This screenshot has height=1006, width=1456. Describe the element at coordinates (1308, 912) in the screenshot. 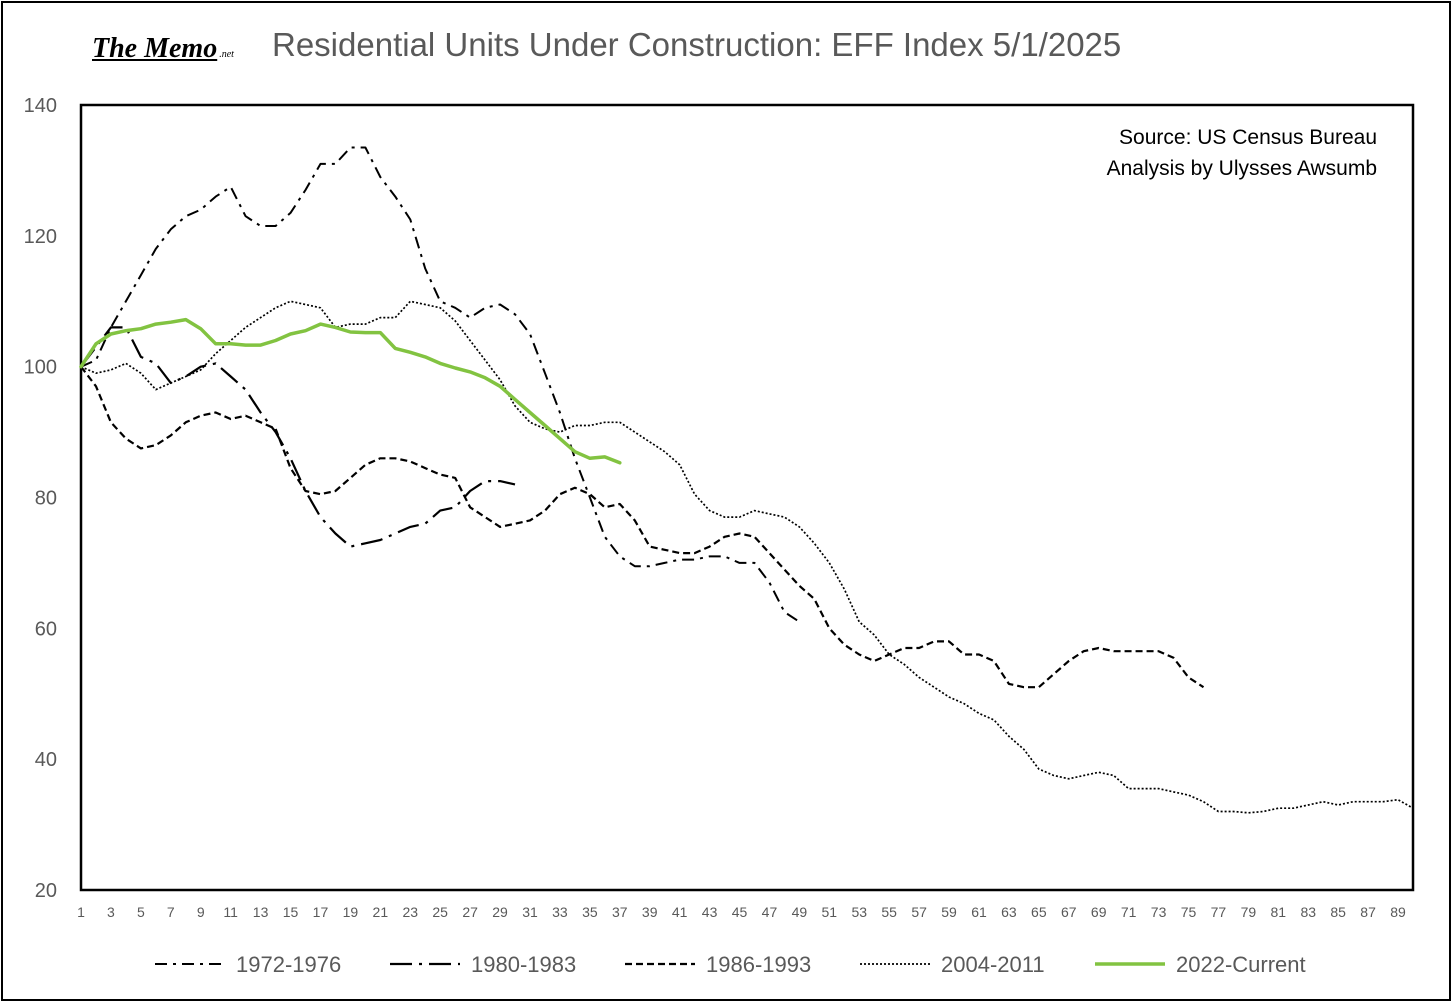

I see `x-tick-label: 83` at that location.